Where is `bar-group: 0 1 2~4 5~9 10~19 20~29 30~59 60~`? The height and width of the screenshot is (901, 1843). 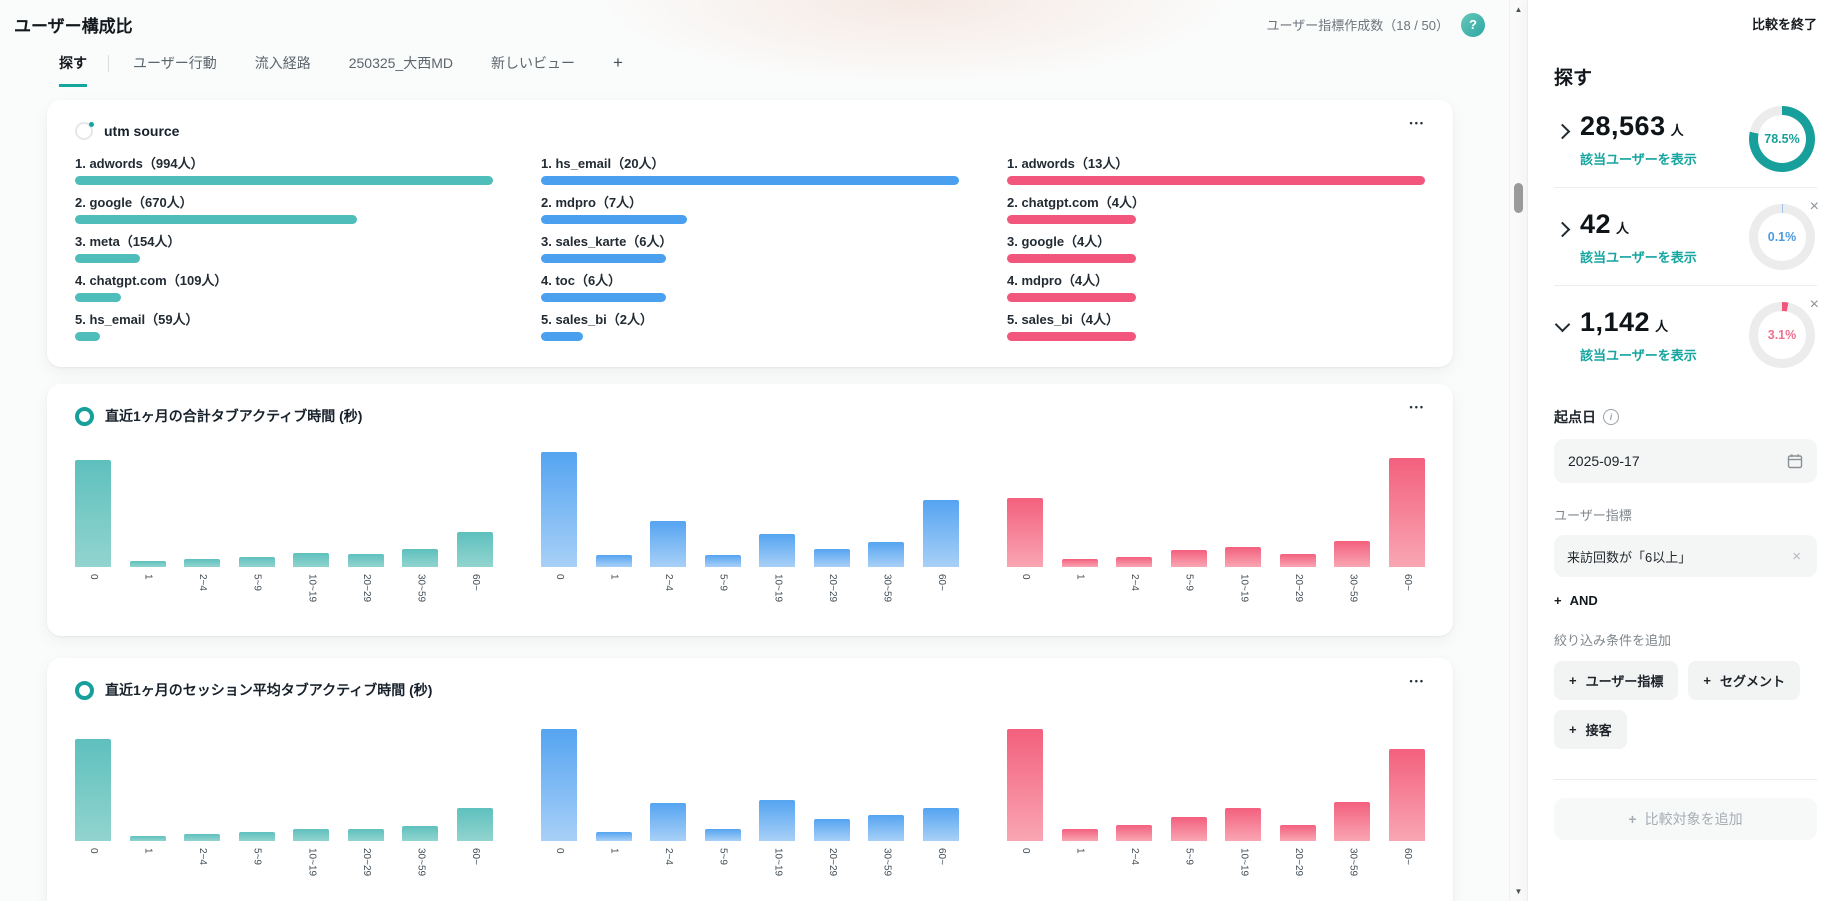 bar-group: 0 1 2~4 5~9 10~19 20~29 30~59 60~ is located at coordinates (750, 809).